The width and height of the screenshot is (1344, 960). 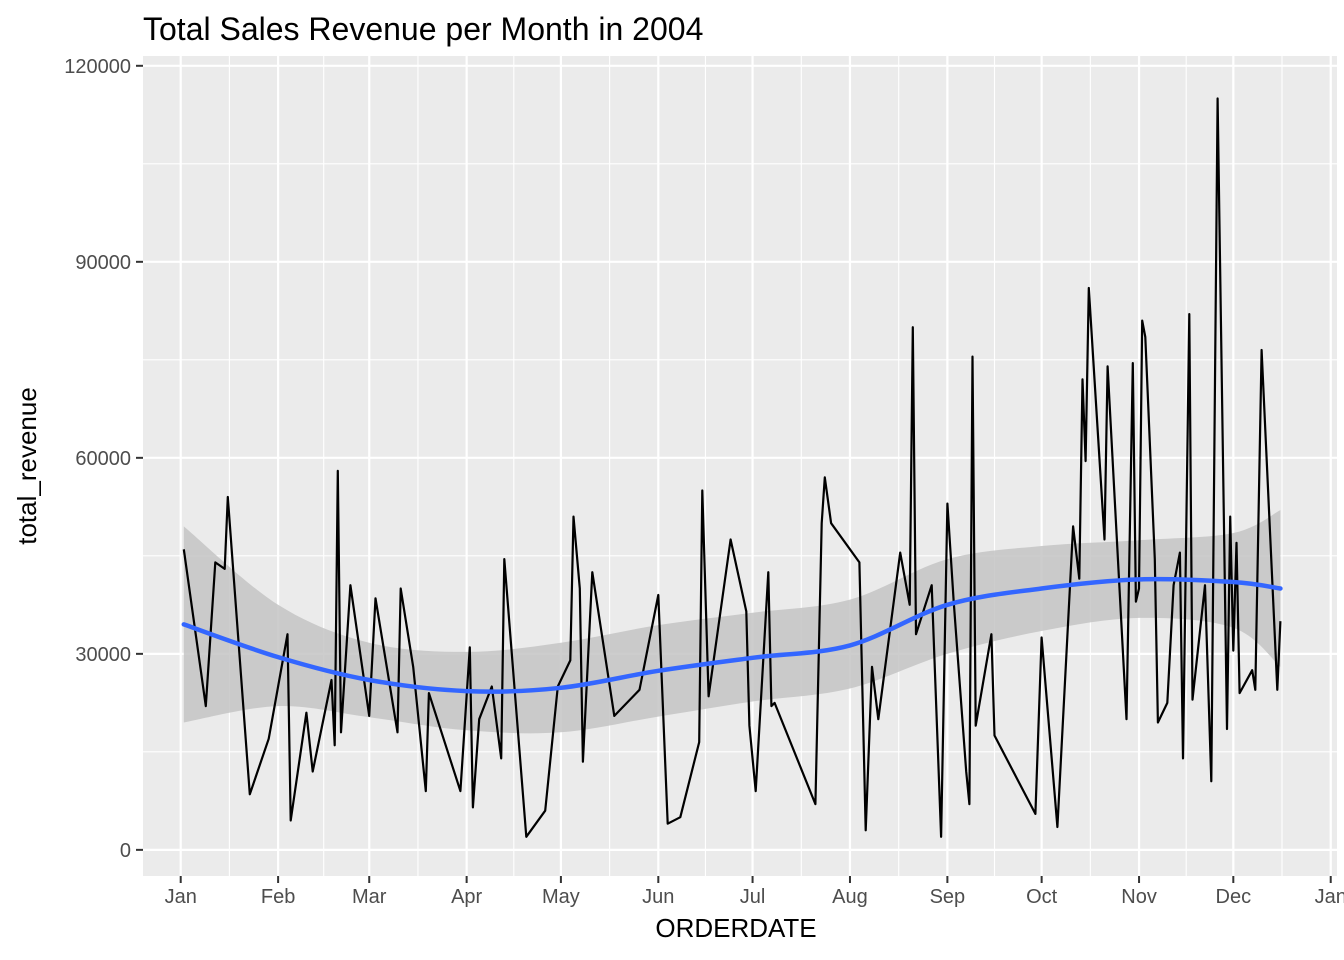 What do you see at coordinates (423, 29) in the screenshot?
I see `chart-title: Total Sales Revenue per Month in 2004` at bounding box center [423, 29].